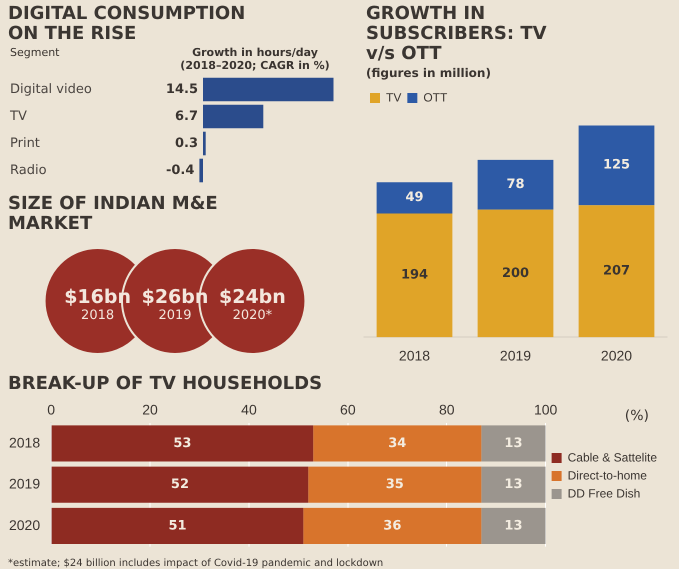  I want to click on data-label: -0.4, so click(180, 170).